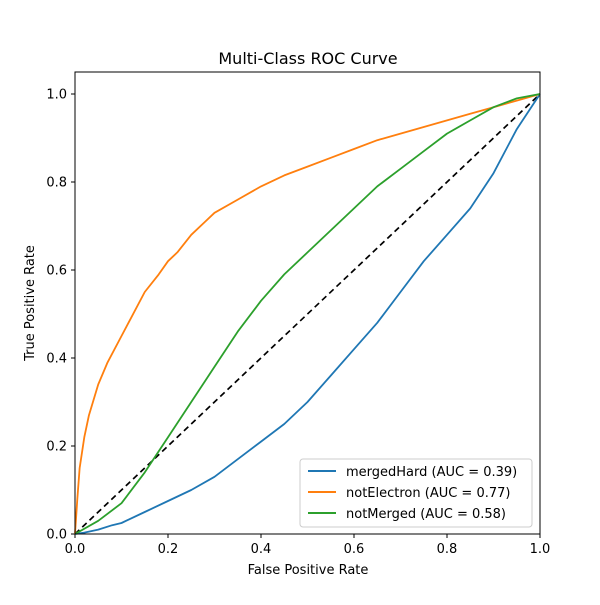 The width and height of the screenshot is (600, 605). Describe the element at coordinates (540, 549) in the screenshot. I see `x-tick-label: 1.0` at that location.